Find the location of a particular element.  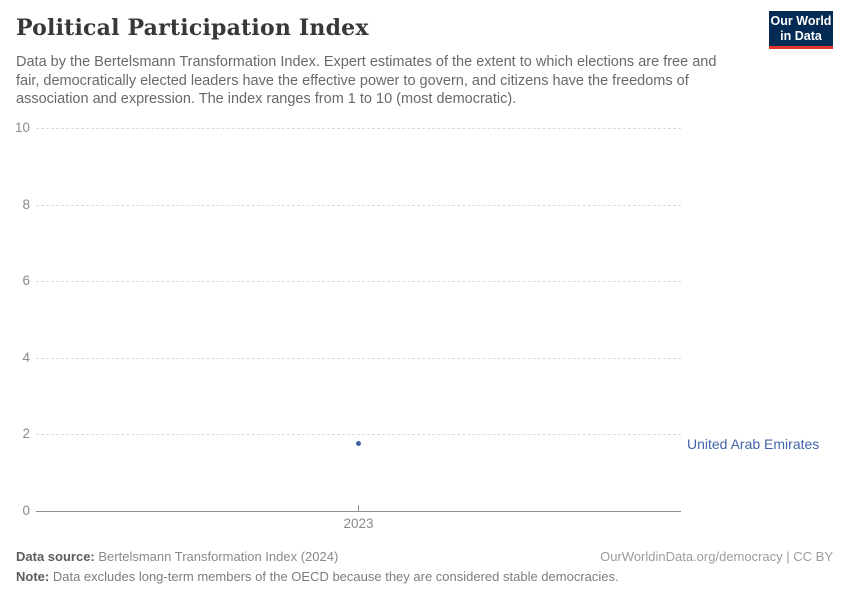

attribution-text: OurWorldinData.org/democracy | CC BY is located at coordinates (716, 556).